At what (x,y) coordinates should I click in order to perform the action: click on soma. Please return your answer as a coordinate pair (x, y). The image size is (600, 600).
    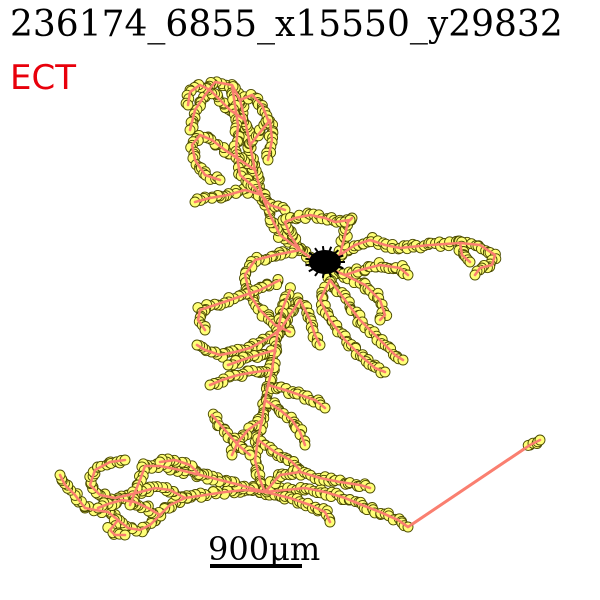
    Looking at the image, I should click on (325, 262).